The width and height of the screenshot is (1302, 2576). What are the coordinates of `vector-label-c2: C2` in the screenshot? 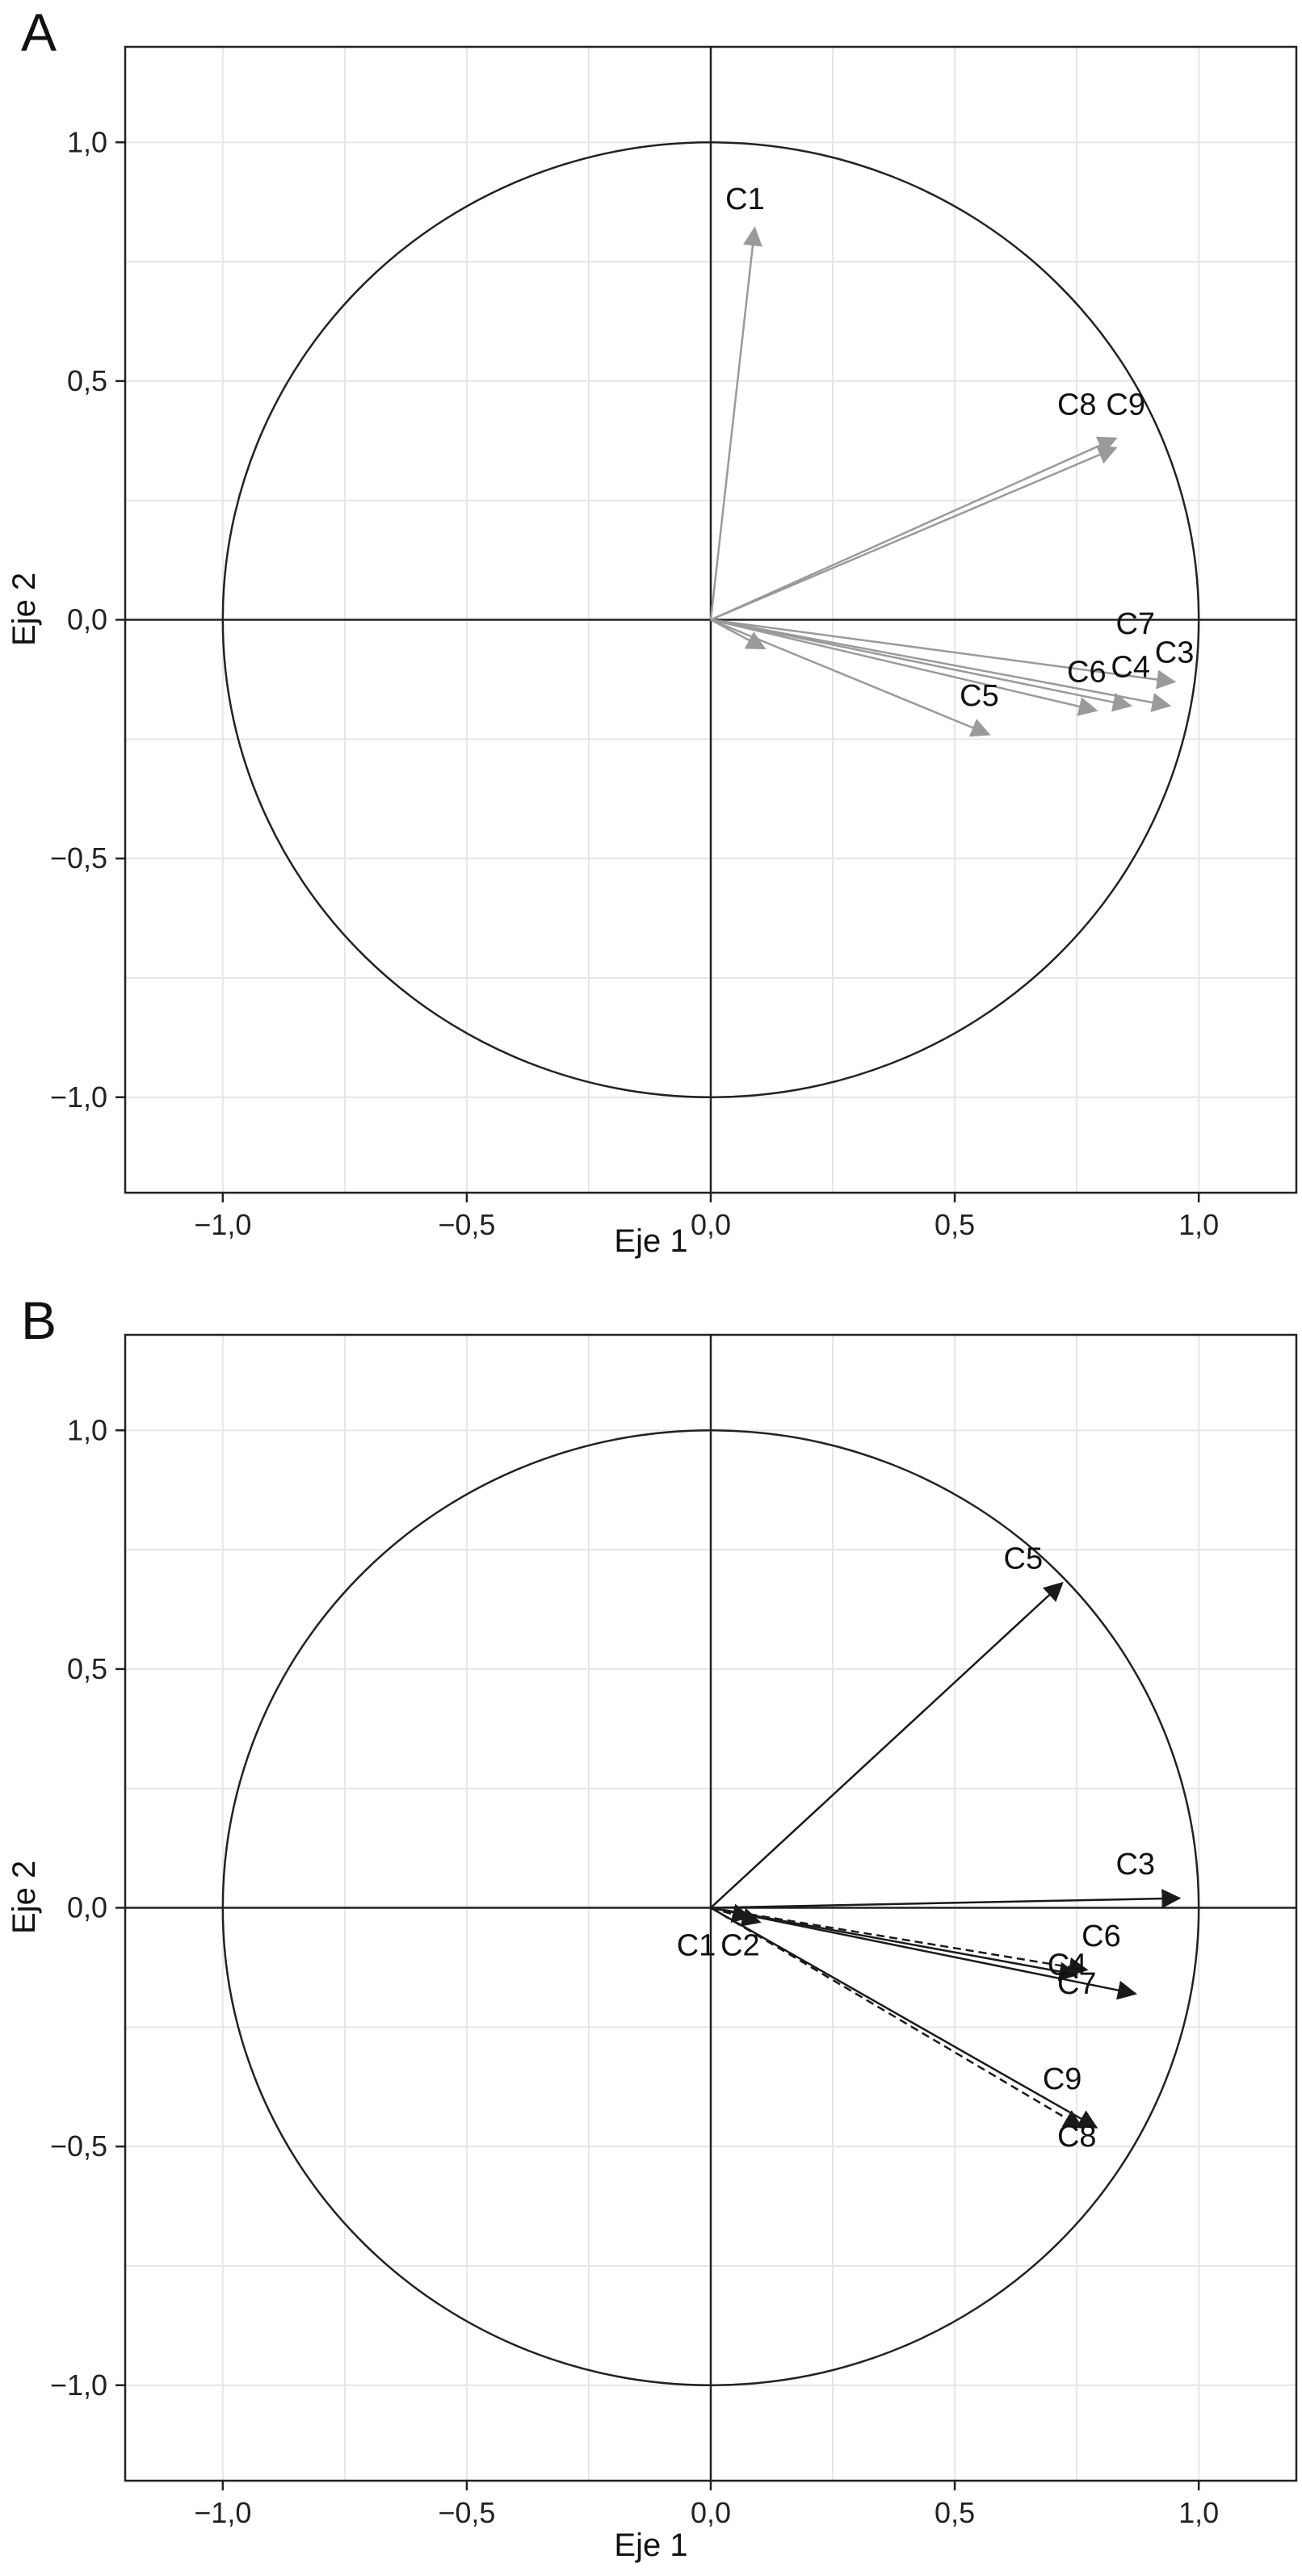 It's located at (740, 1946).